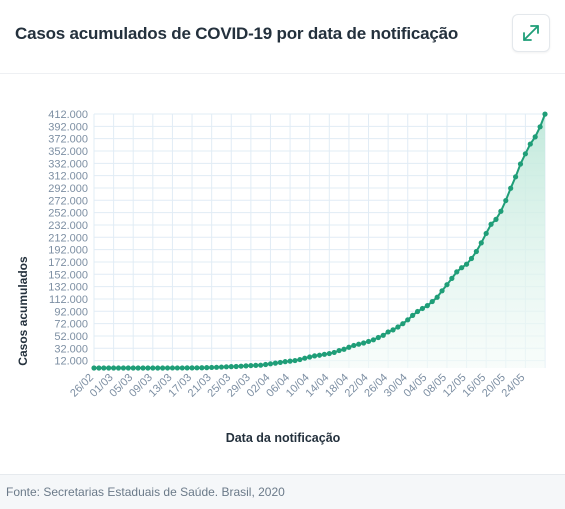  Describe the element at coordinates (23, 311) in the screenshot. I see `y-axis-label: Casos acumulados` at that location.